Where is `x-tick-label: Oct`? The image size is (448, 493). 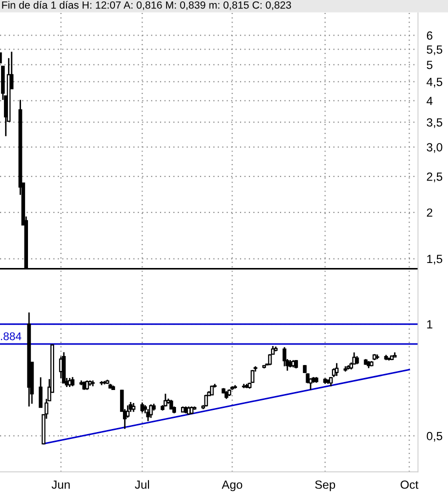 x-tick-label: Oct is located at coordinates (409, 484).